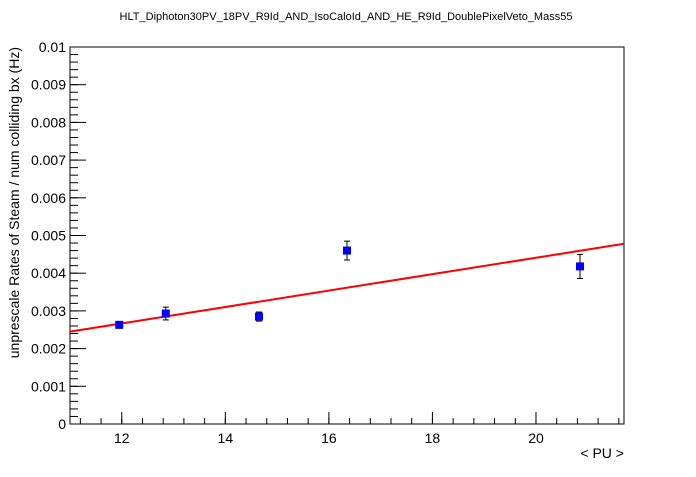 Image resolution: width=696 pixels, height=477 pixels. What do you see at coordinates (48, 198) in the screenshot?
I see `y-tick-label: 0.006` at bounding box center [48, 198].